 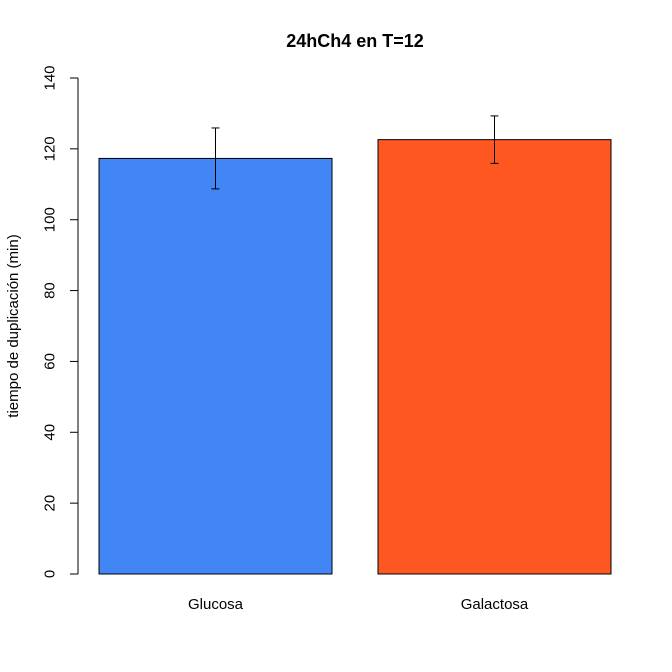 What do you see at coordinates (13, 325) in the screenshot?
I see `y-axis-label: tiempo de duplicación (min)` at bounding box center [13, 325].